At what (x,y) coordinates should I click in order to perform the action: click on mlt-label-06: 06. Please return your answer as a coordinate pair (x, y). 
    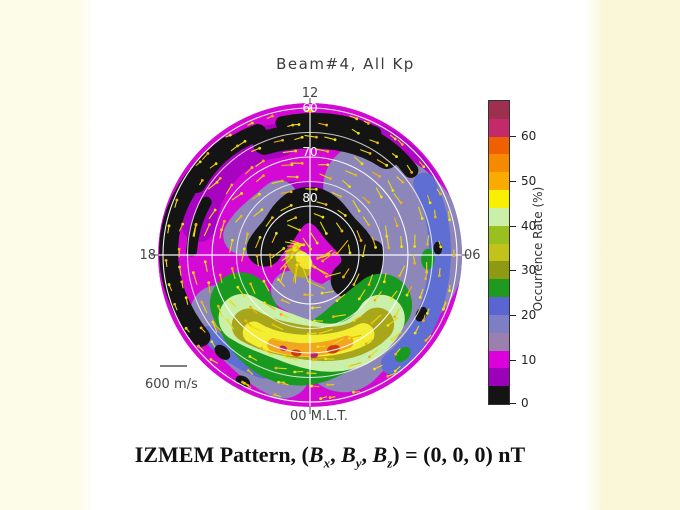
    Looking at the image, I should click on (472, 255).